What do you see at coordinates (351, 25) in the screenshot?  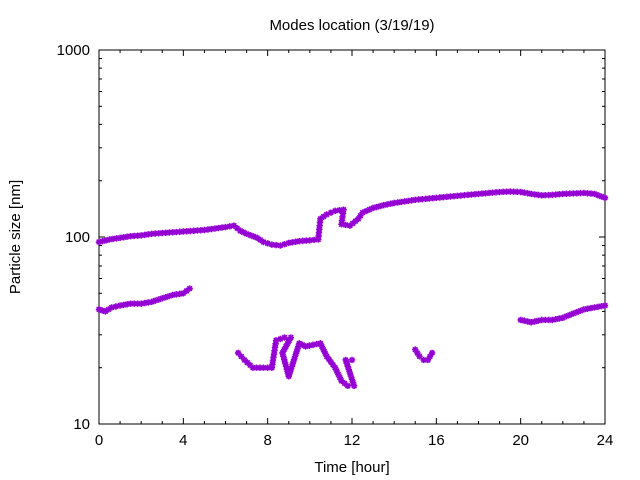 I see `chart-title: Modes location (3/19/19)` at bounding box center [351, 25].